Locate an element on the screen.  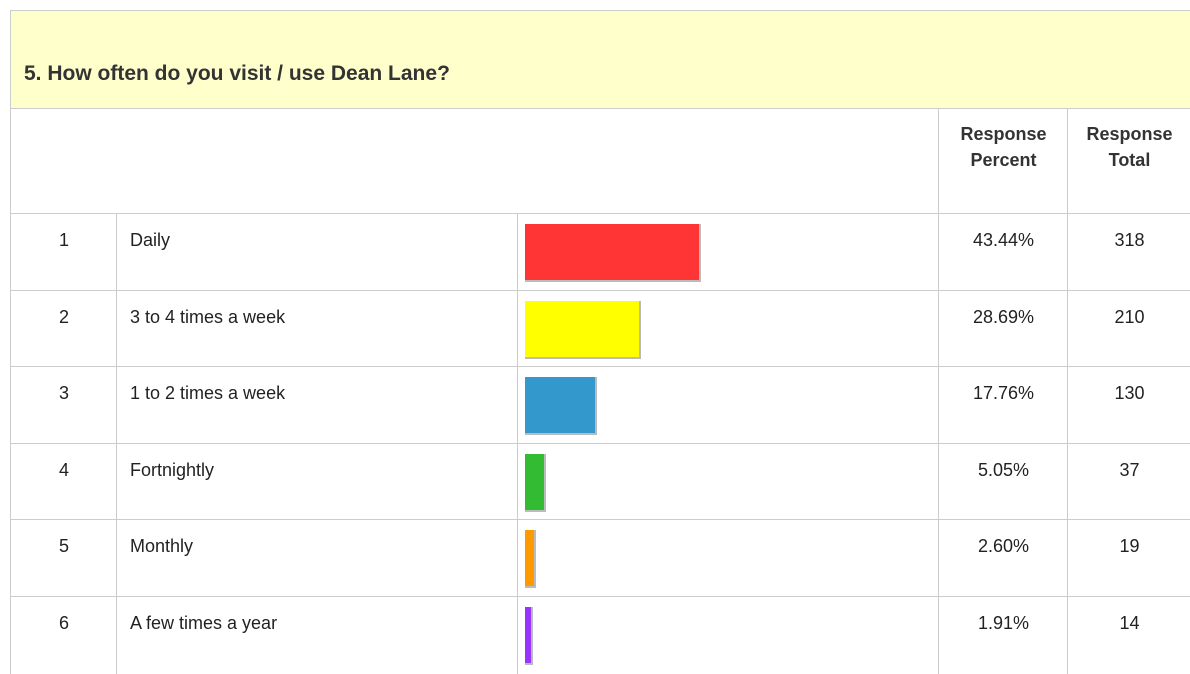
row-number: 4 is located at coordinates (63, 481).